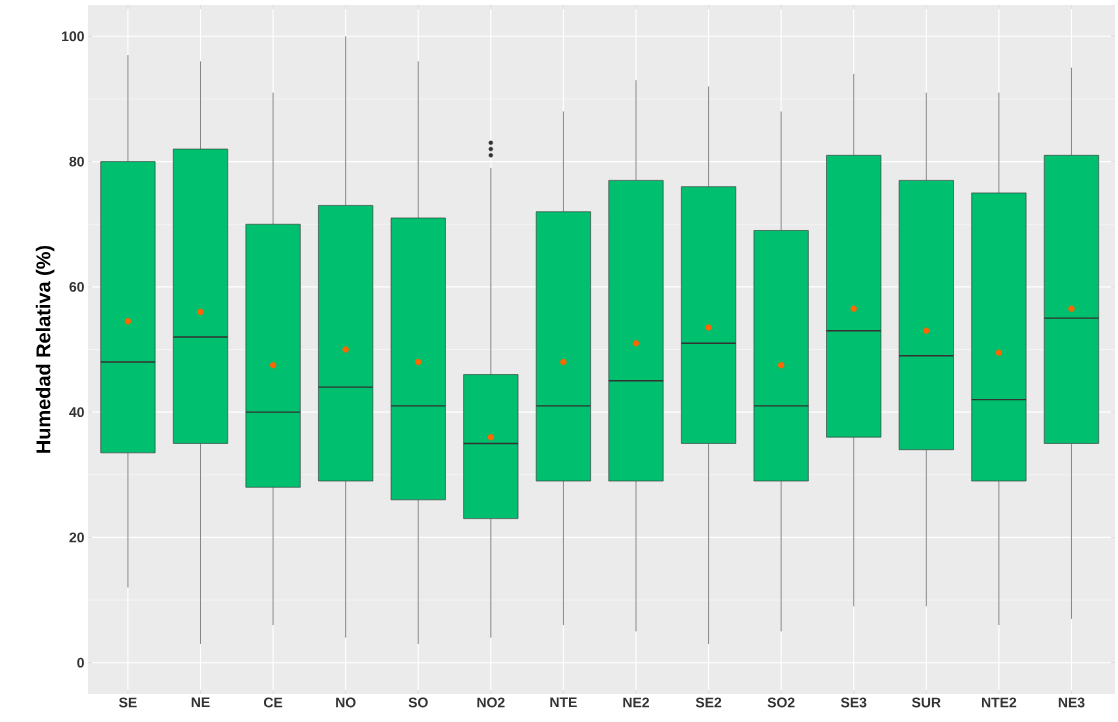 This screenshot has width=1118, height=722. I want to click on y-tick-label: 60, so click(76, 286).